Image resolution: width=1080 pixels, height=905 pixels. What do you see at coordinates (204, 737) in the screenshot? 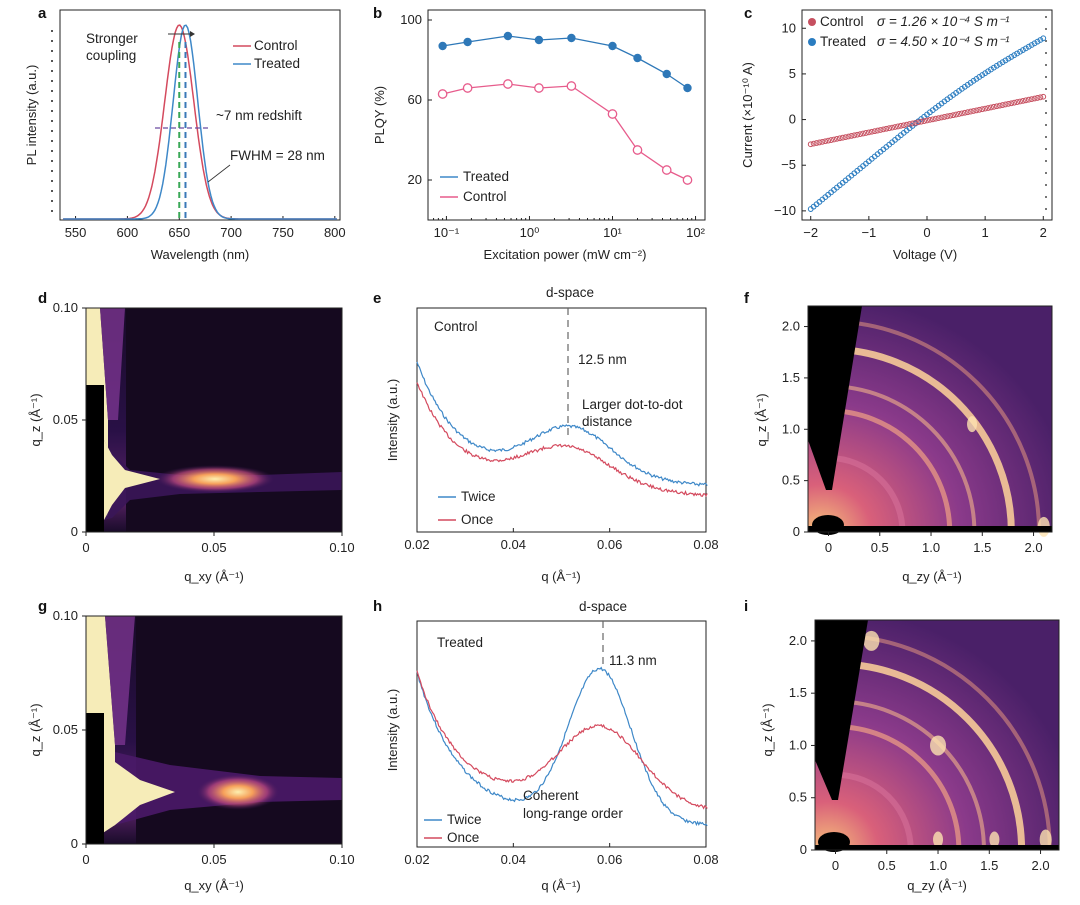
I see `axes-ticks: 00 0.05 0.05 0.10 0.10` at bounding box center [204, 737].